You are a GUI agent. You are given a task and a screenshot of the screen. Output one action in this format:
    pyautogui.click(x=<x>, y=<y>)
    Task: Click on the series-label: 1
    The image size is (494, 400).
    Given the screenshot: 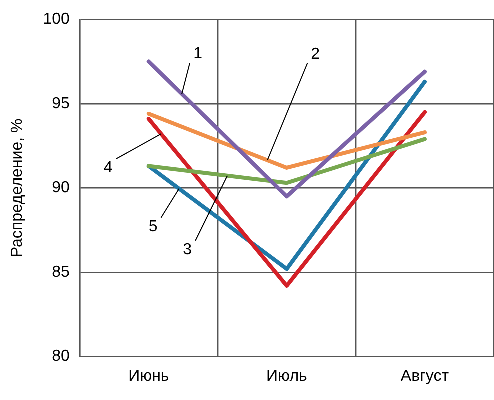 What is the action you would take?
    pyautogui.click(x=198, y=54)
    